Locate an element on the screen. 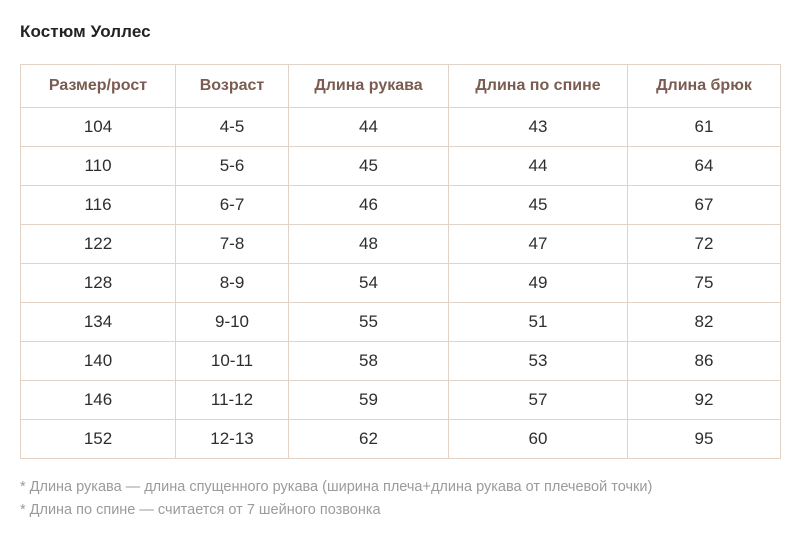 This screenshot has width=800, height=537. table-cell: 152 is located at coordinates (98, 439).